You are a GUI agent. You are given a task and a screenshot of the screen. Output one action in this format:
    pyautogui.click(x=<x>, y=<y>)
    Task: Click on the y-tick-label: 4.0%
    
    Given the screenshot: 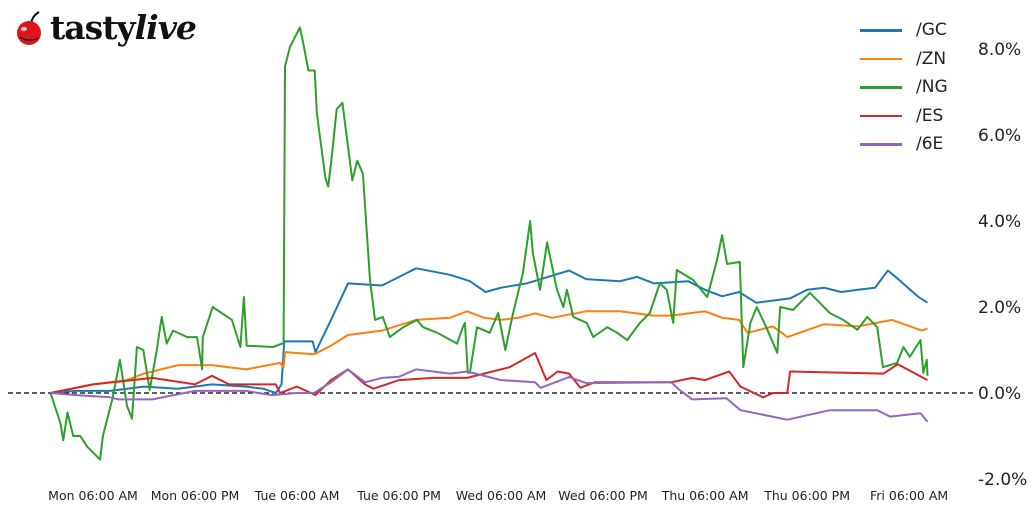 What is the action you would take?
    pyautogui.click(x=999, y=222)
    